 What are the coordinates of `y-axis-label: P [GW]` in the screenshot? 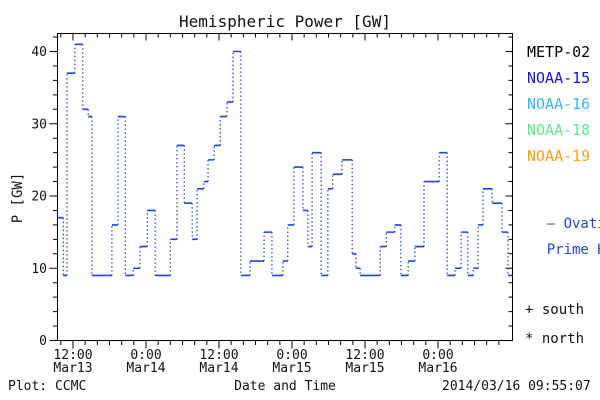 It's located at (18, 198).